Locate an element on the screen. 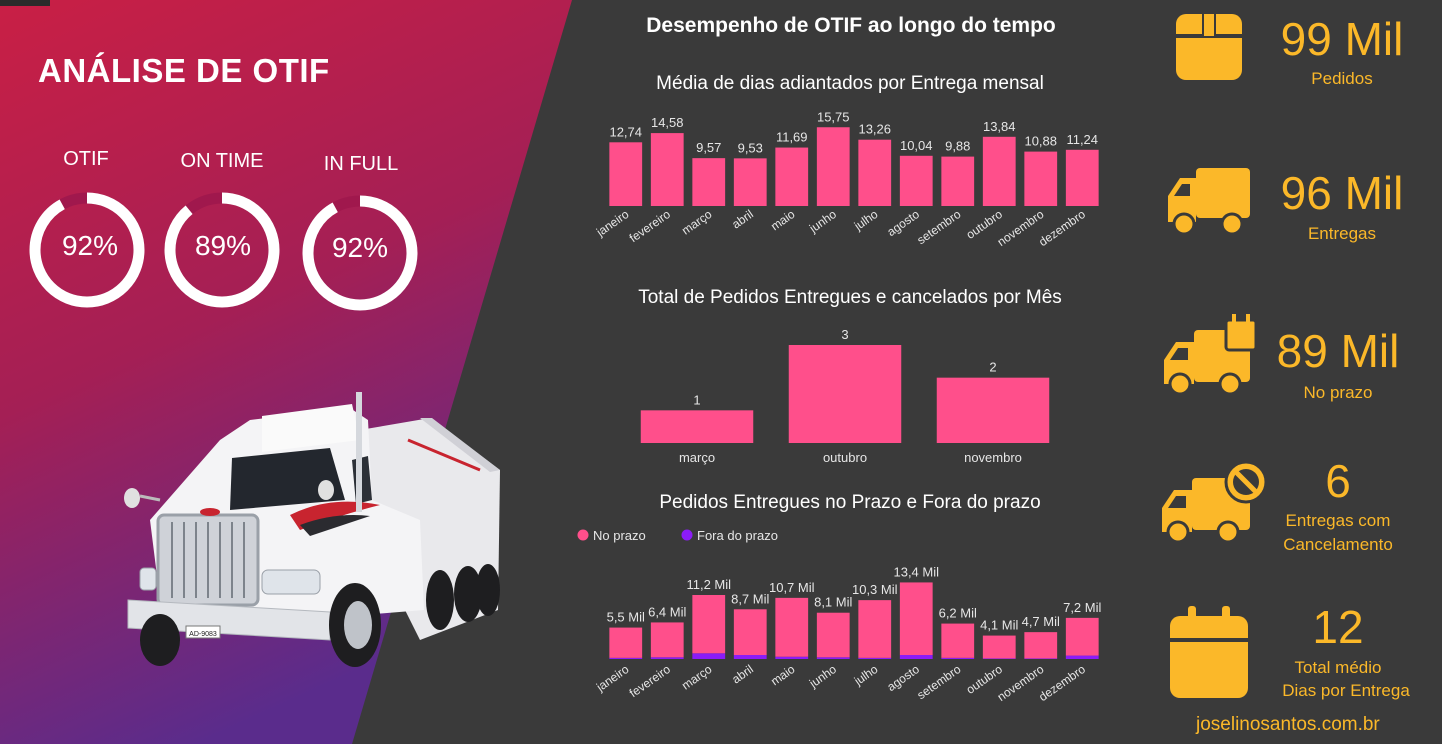 This screenshot has height=744, width=1442. gauge-label-otif: OTIF is located at coordinates (86, 159).